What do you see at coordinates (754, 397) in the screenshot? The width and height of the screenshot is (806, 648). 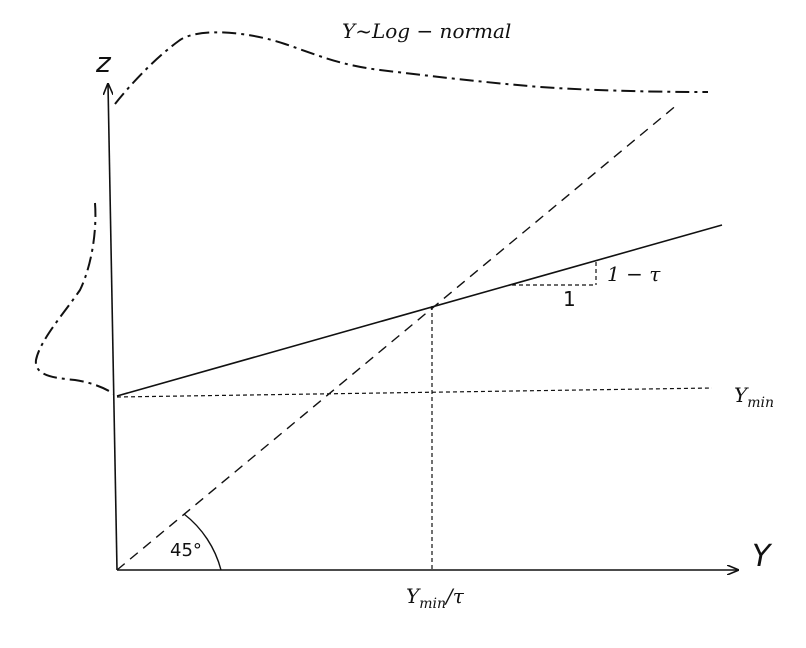 I see `ymin-label: Ymin` at bounding box center [754, 397].